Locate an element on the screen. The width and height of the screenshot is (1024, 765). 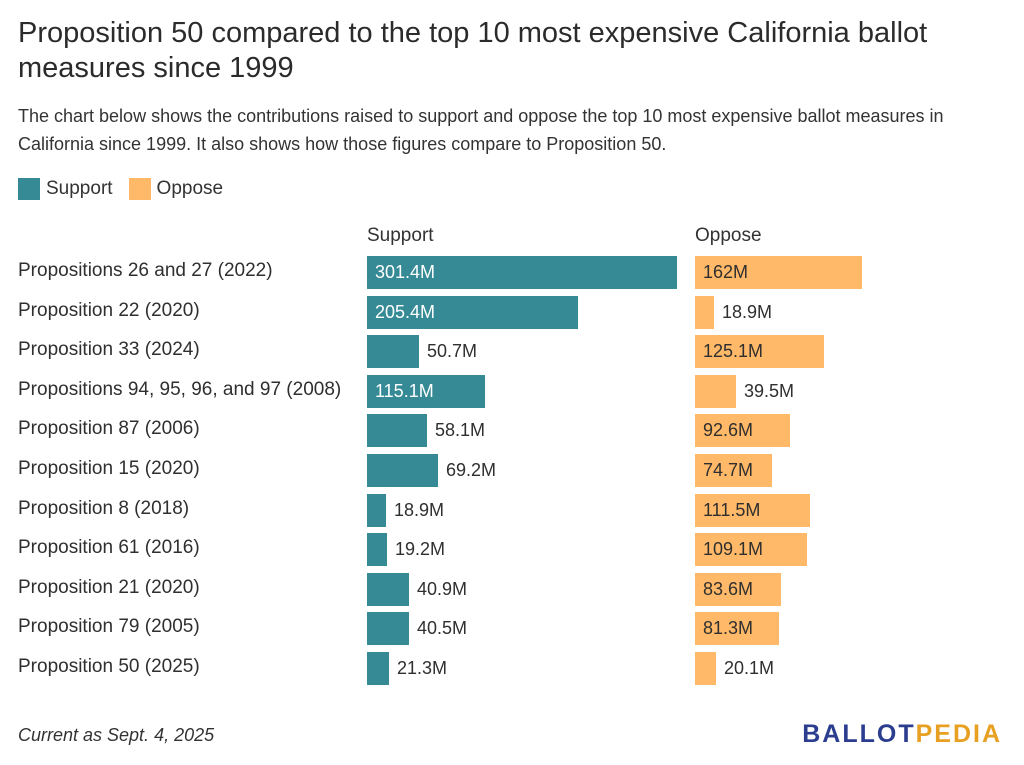
oppose-value-label: 111.5M is located at coordinates (732, 510).